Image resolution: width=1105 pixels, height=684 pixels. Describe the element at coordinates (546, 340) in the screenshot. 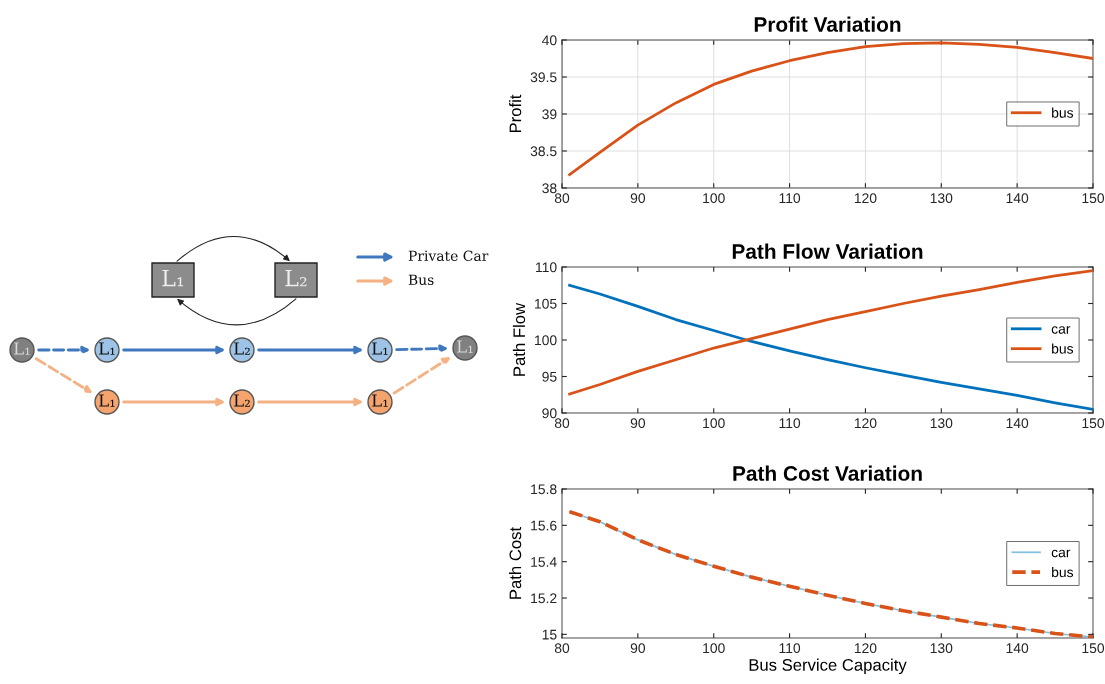

I see `y-tick-label: 100` at that location.